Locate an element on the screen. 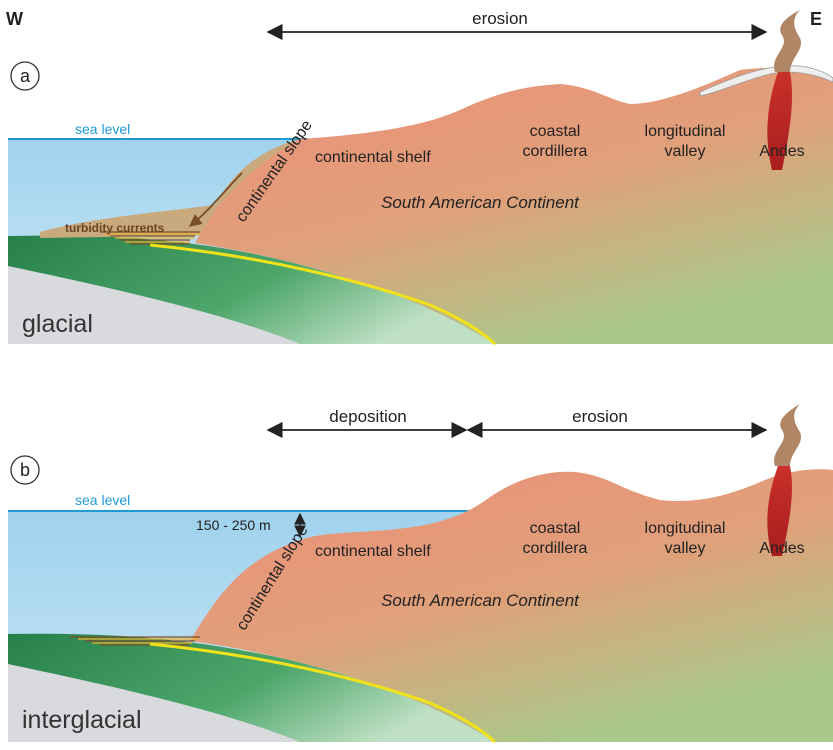 This screenshot has height=750, width=833. volcano-b is located at coordinates (784, 480).